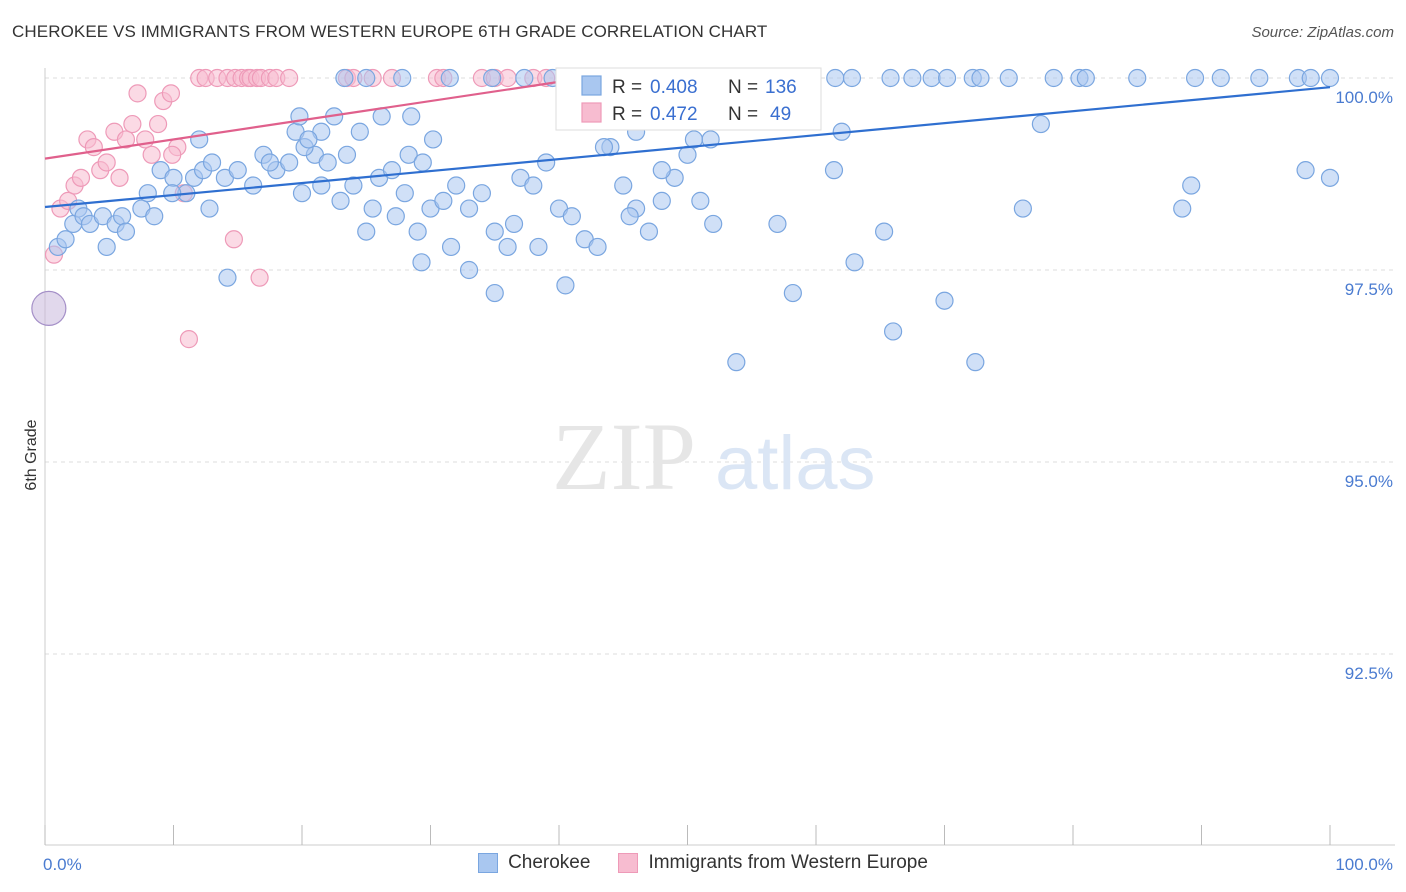  Describe the element at coordinates (624, 456) in the screenshot. I see `watermark-zip: ZIP` at that location.